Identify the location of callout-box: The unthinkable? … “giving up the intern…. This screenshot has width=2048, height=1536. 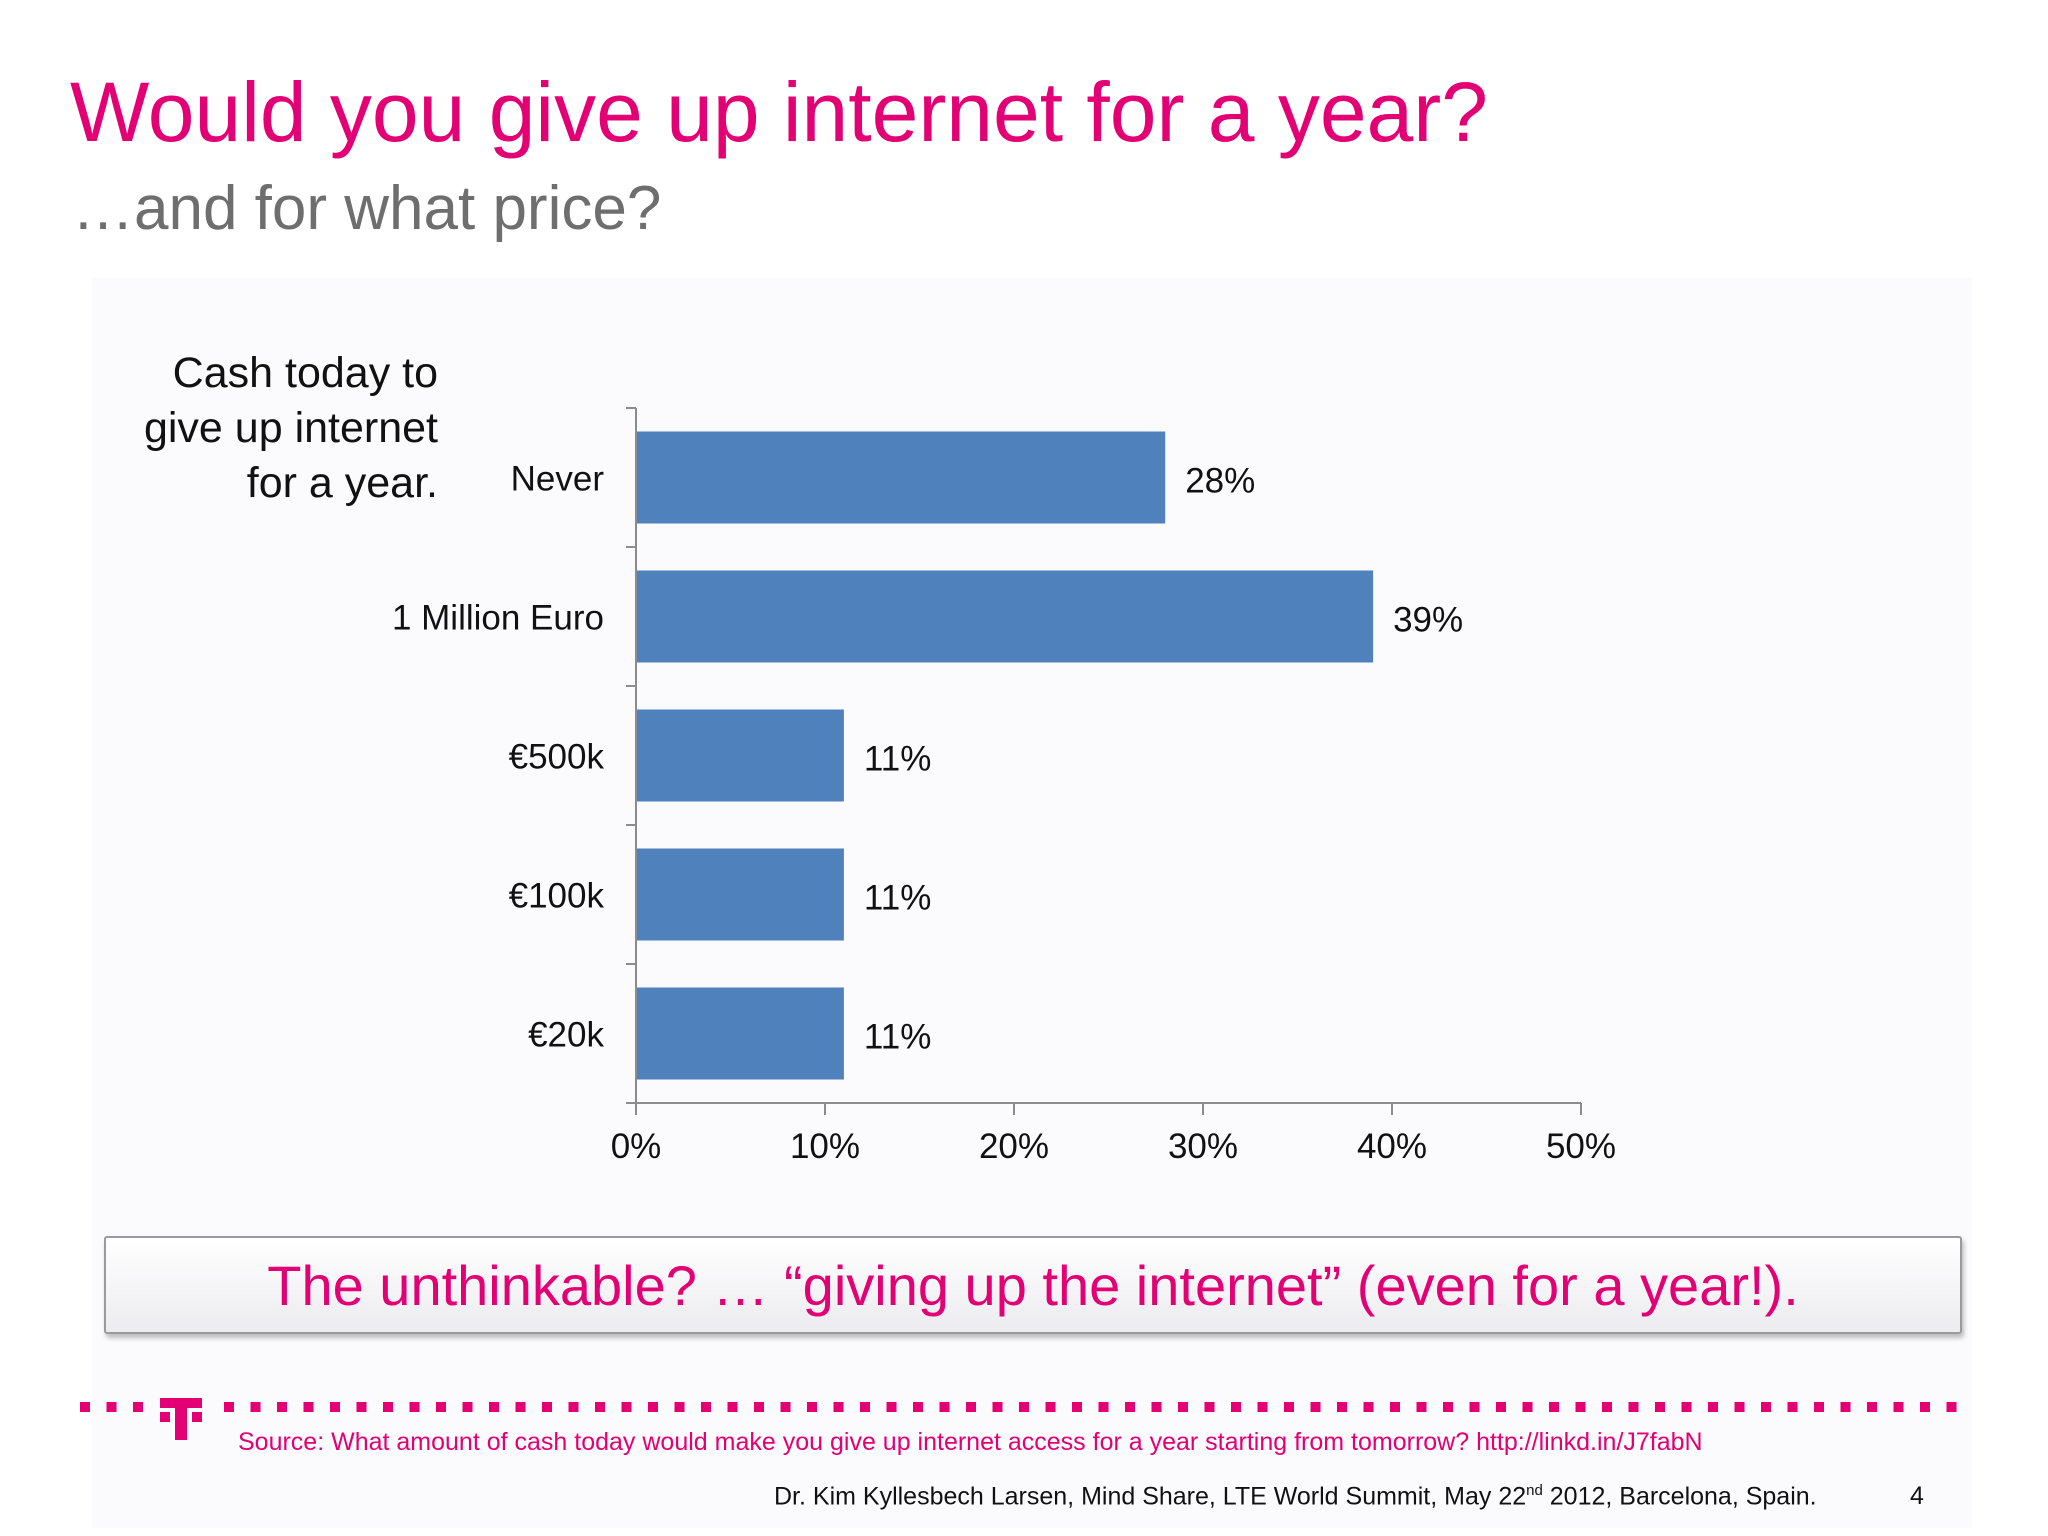
(1033, 1285).